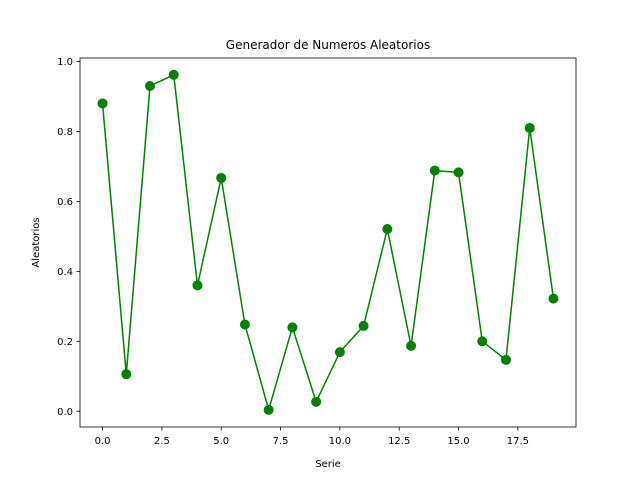 The height and width of the screenshot is (480, 640). What do you see at coordinates (518, 441) in the screenshot?
I see `x-tick-label: 17.5` at bounding box center [518, 441].